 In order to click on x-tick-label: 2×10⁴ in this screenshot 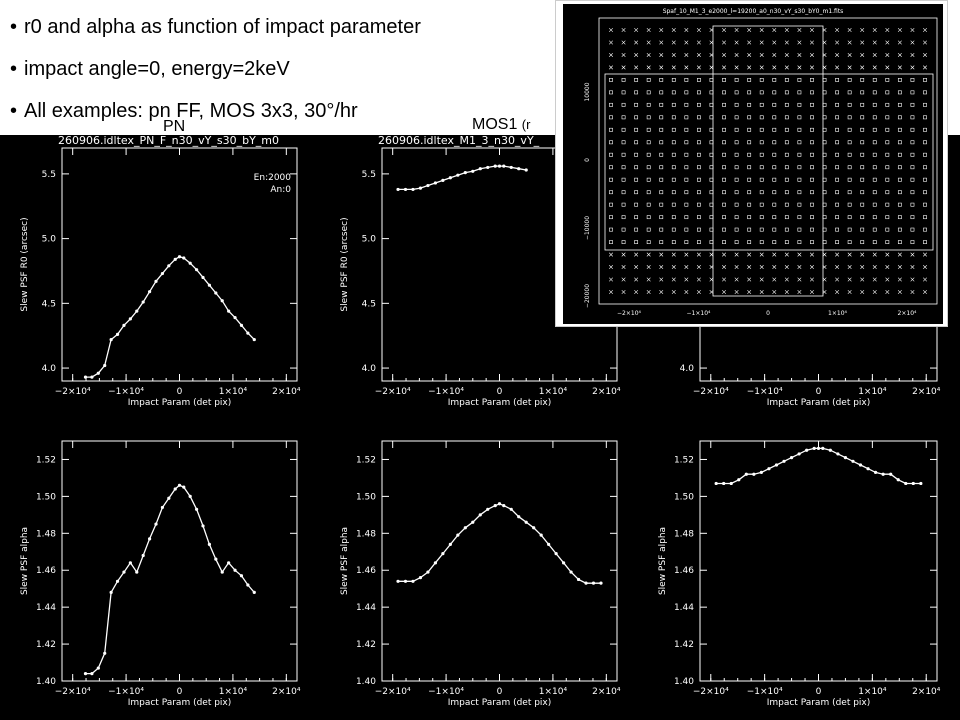, I will do `click(606, 392)`.